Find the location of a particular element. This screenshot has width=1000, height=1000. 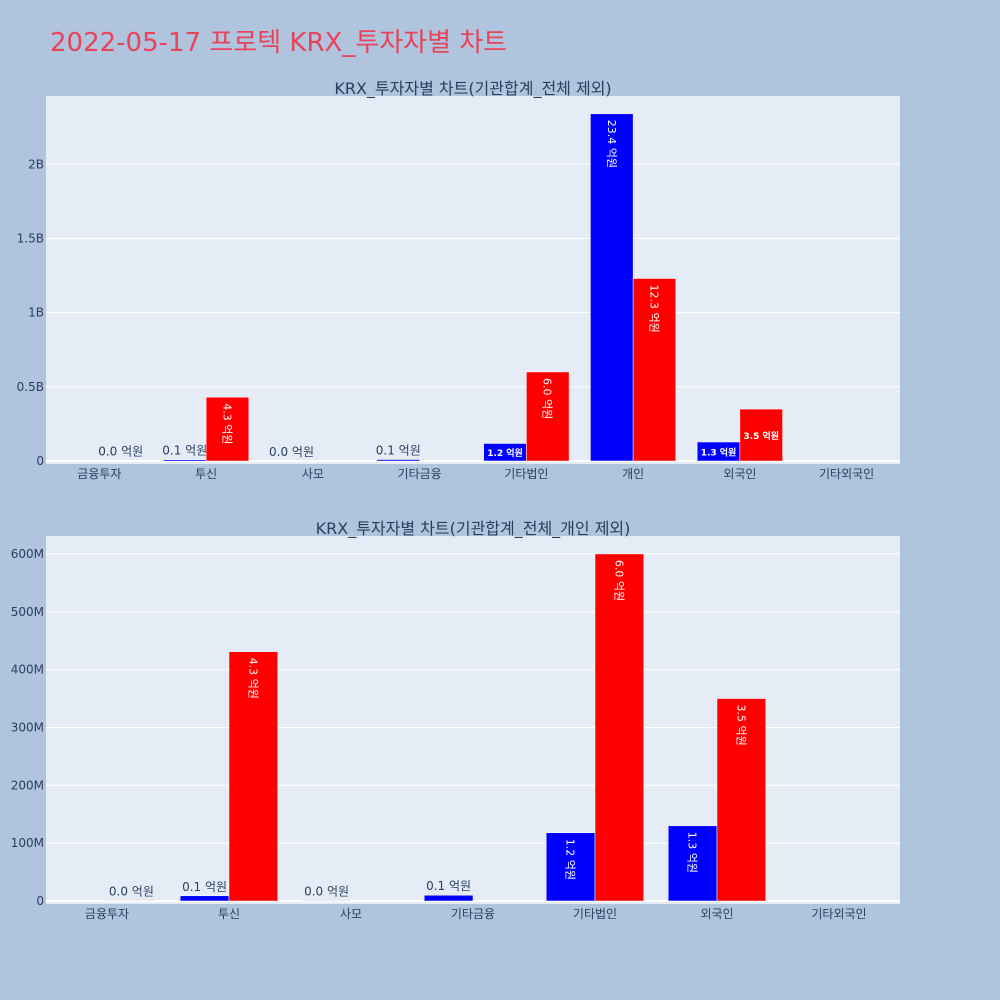

y-tick-label: 100M is located at coordinates (27, 843).